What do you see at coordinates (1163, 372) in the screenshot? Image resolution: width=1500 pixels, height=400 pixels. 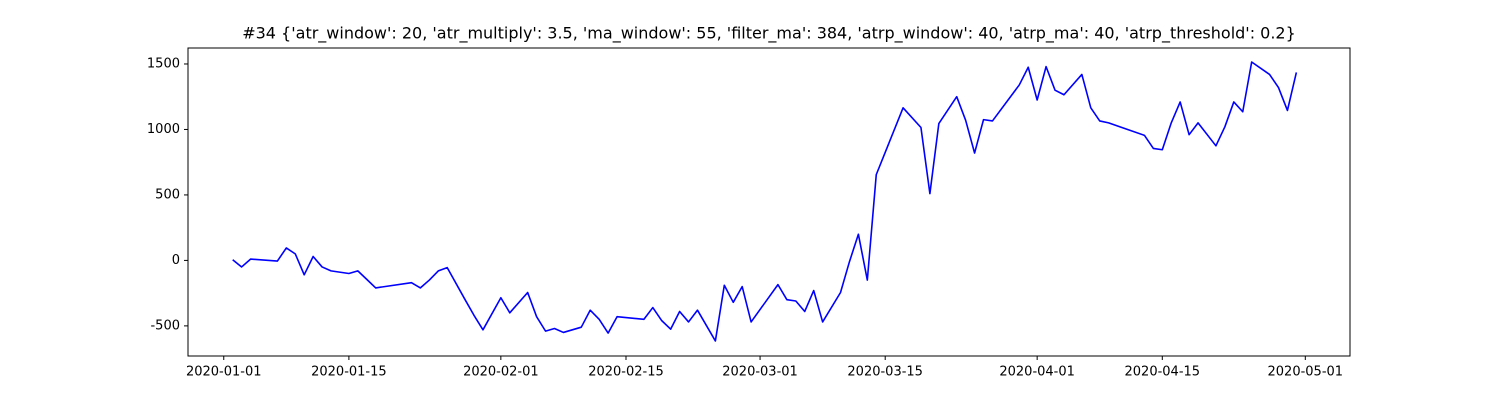 I see `x-tick-label: 2020-04-15` at bounding box center [1163, 372].